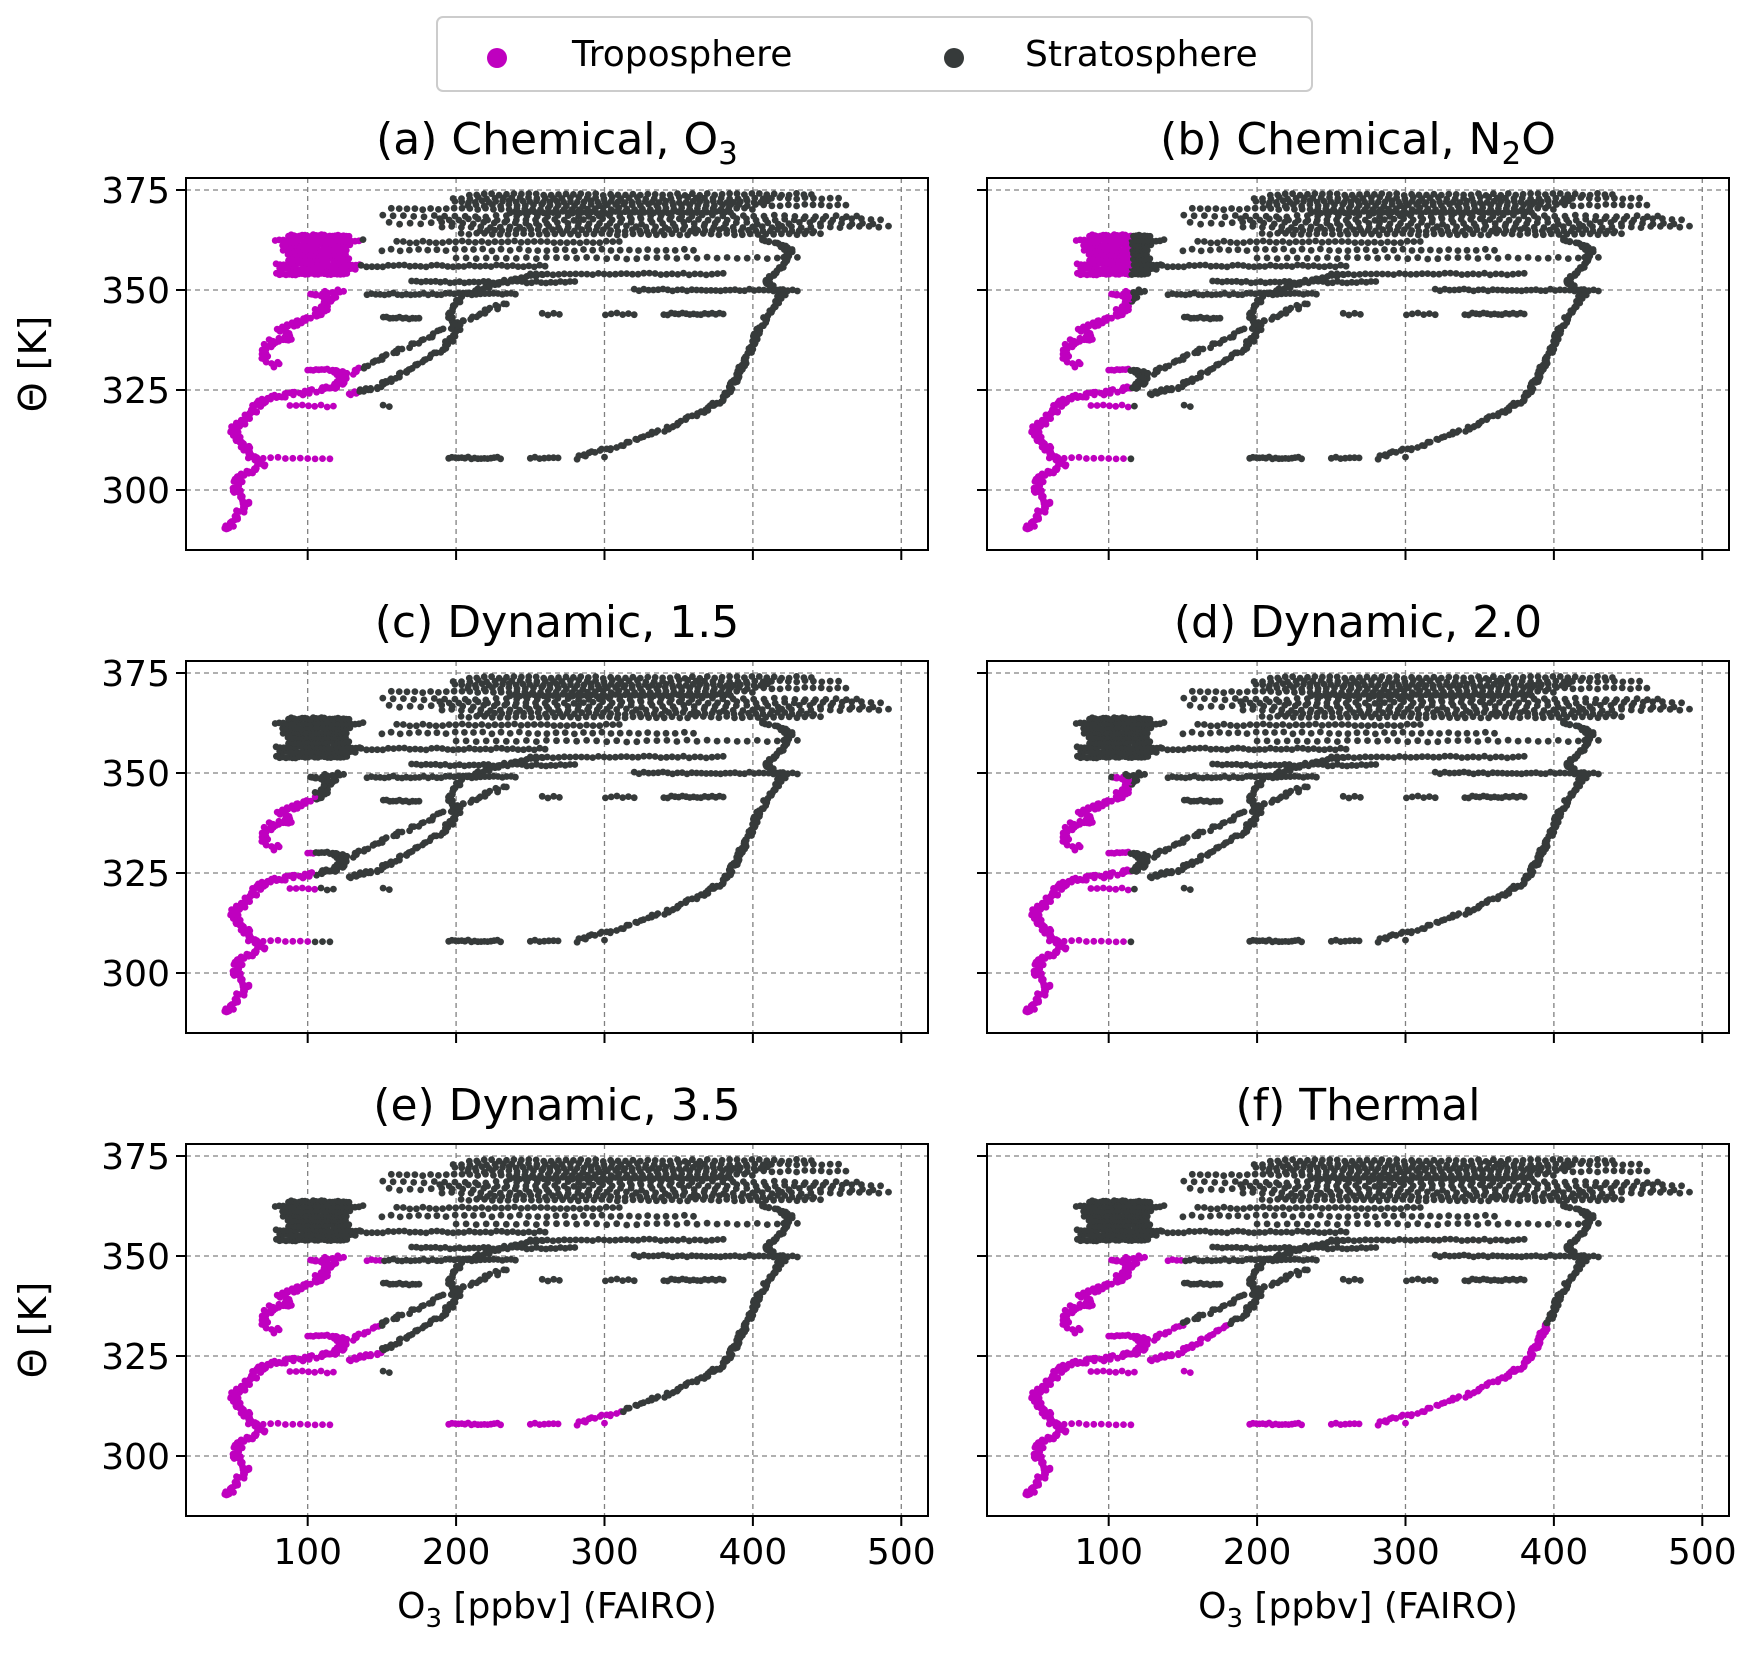 The width and height of the screenshot is (1756, 1660). Describe the element at coordinates (557, 364) in the screenshot. I see `grid` at that location.